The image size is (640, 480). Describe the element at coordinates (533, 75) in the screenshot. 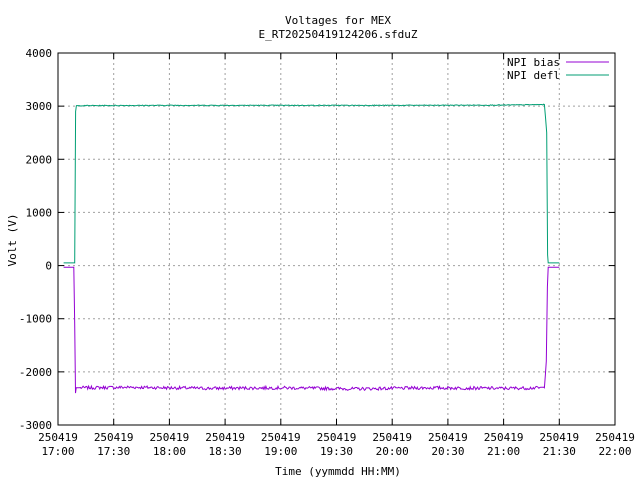

I see `legend-label: NPI defl` at that location.